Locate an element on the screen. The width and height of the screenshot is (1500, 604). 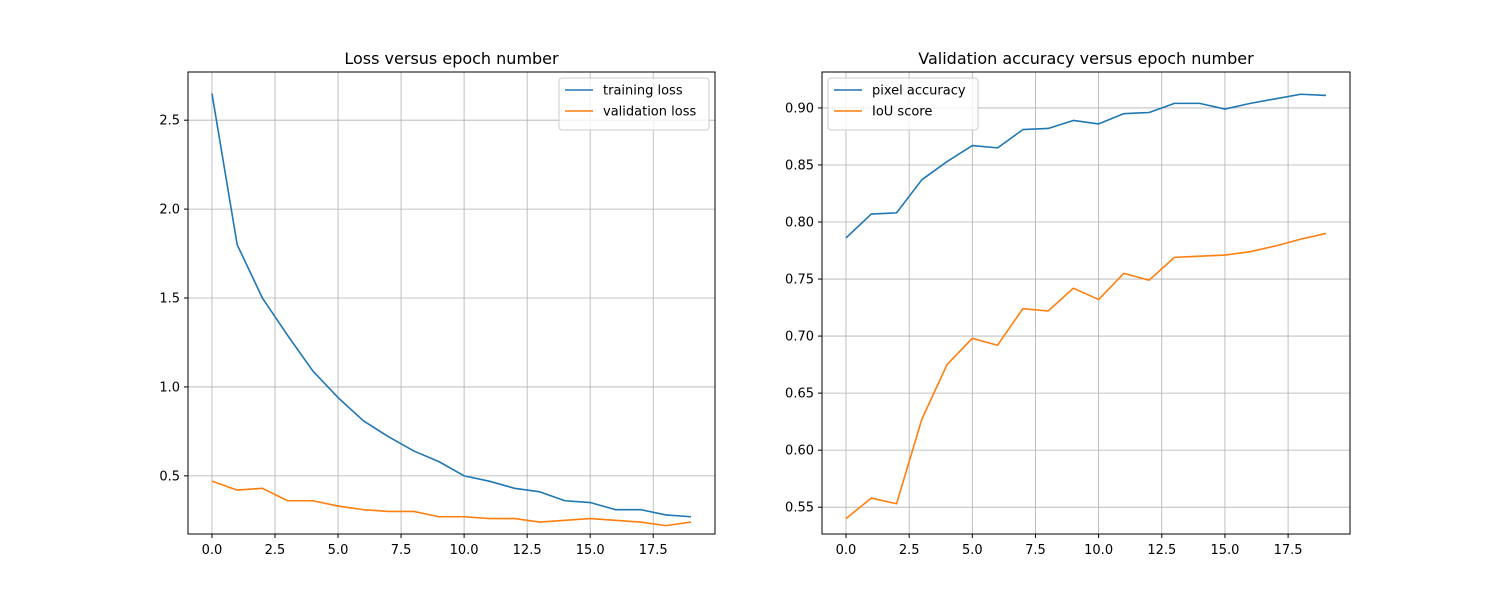
series-line-validation-loss is located at coordinates (451, 503).